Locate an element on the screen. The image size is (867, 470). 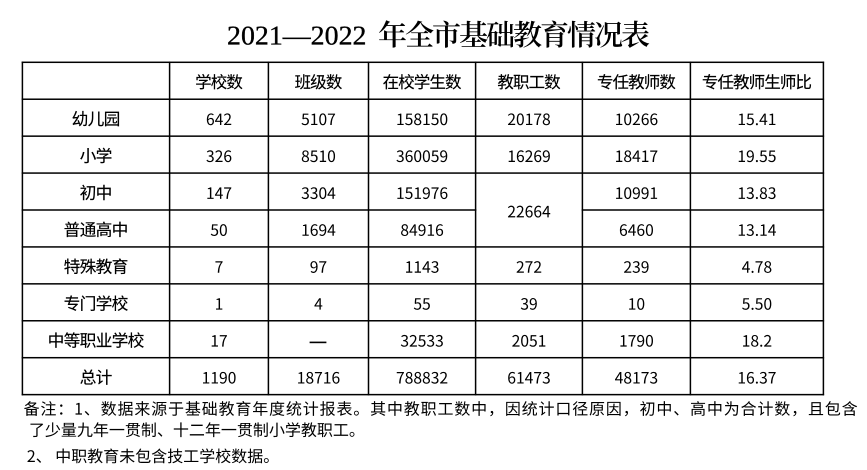
svg-text: 2021—2022 is located at coordinates (296, 35).